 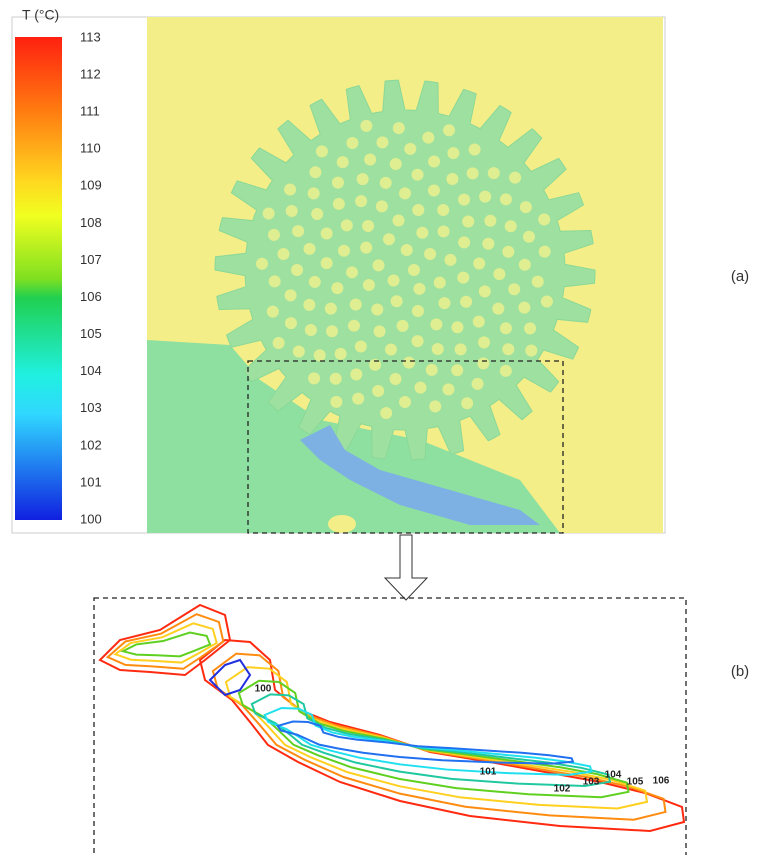 What do you see at coordinates (91, 333) in the screenshot?
I see `colorbar-tick-label: 105` at bounding box center [91, 333].